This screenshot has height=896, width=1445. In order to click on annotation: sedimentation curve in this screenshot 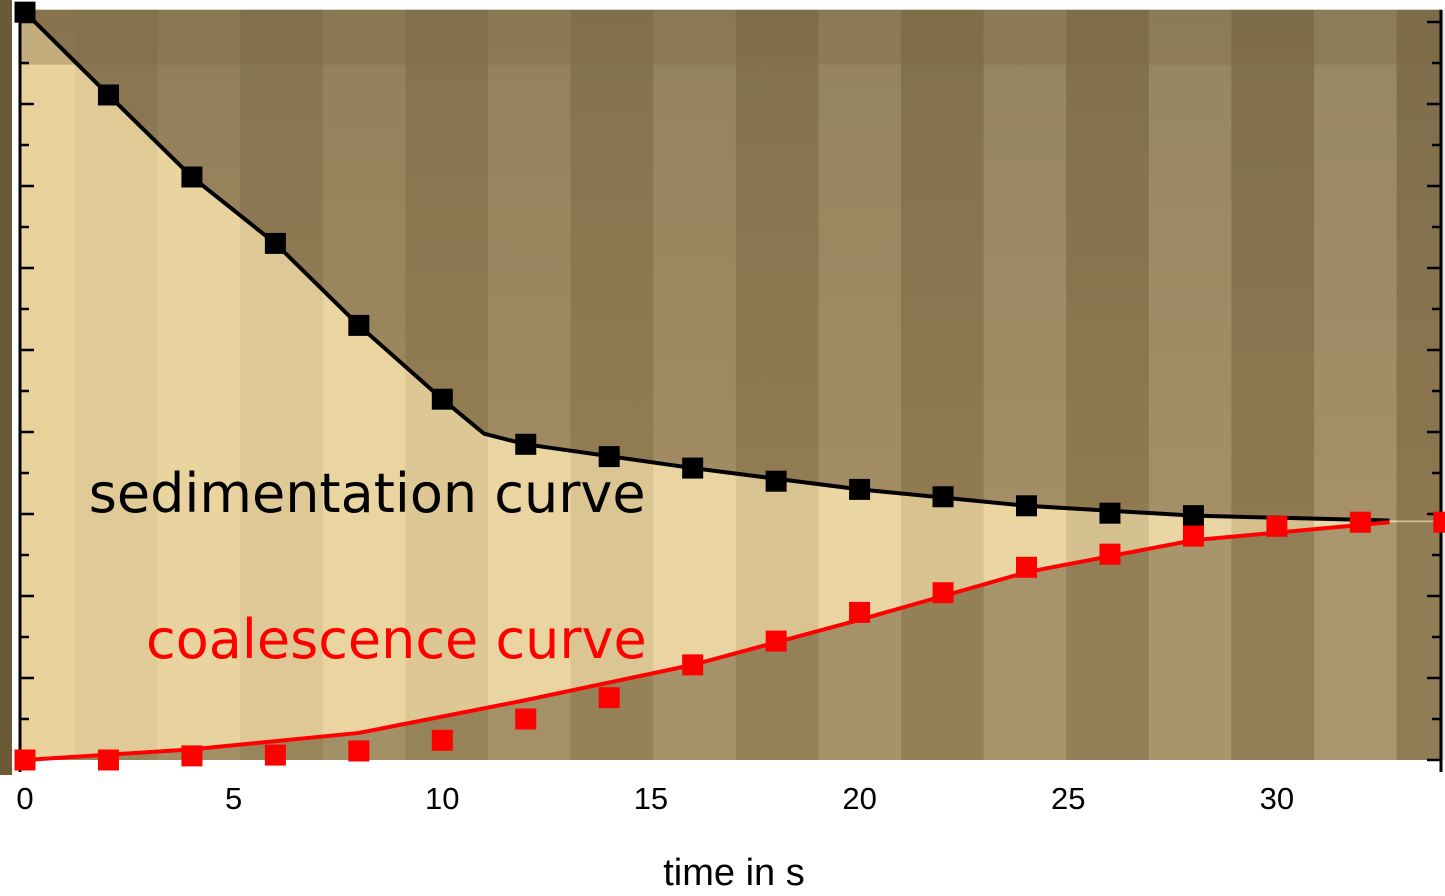, I will do `click(367, 493)`.